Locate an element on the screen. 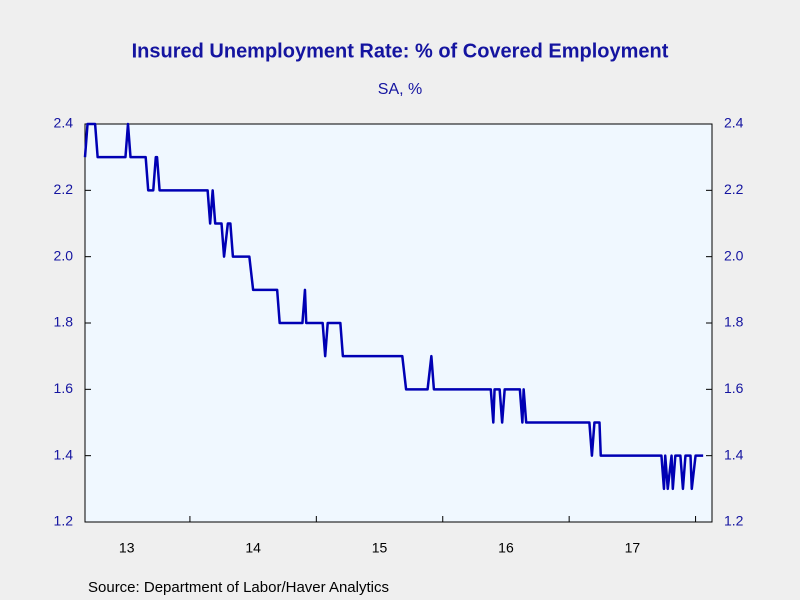 The width and height of the screenshot is (800, 600). y-tick-label: 2.4 is located at coordinates (64, 123).